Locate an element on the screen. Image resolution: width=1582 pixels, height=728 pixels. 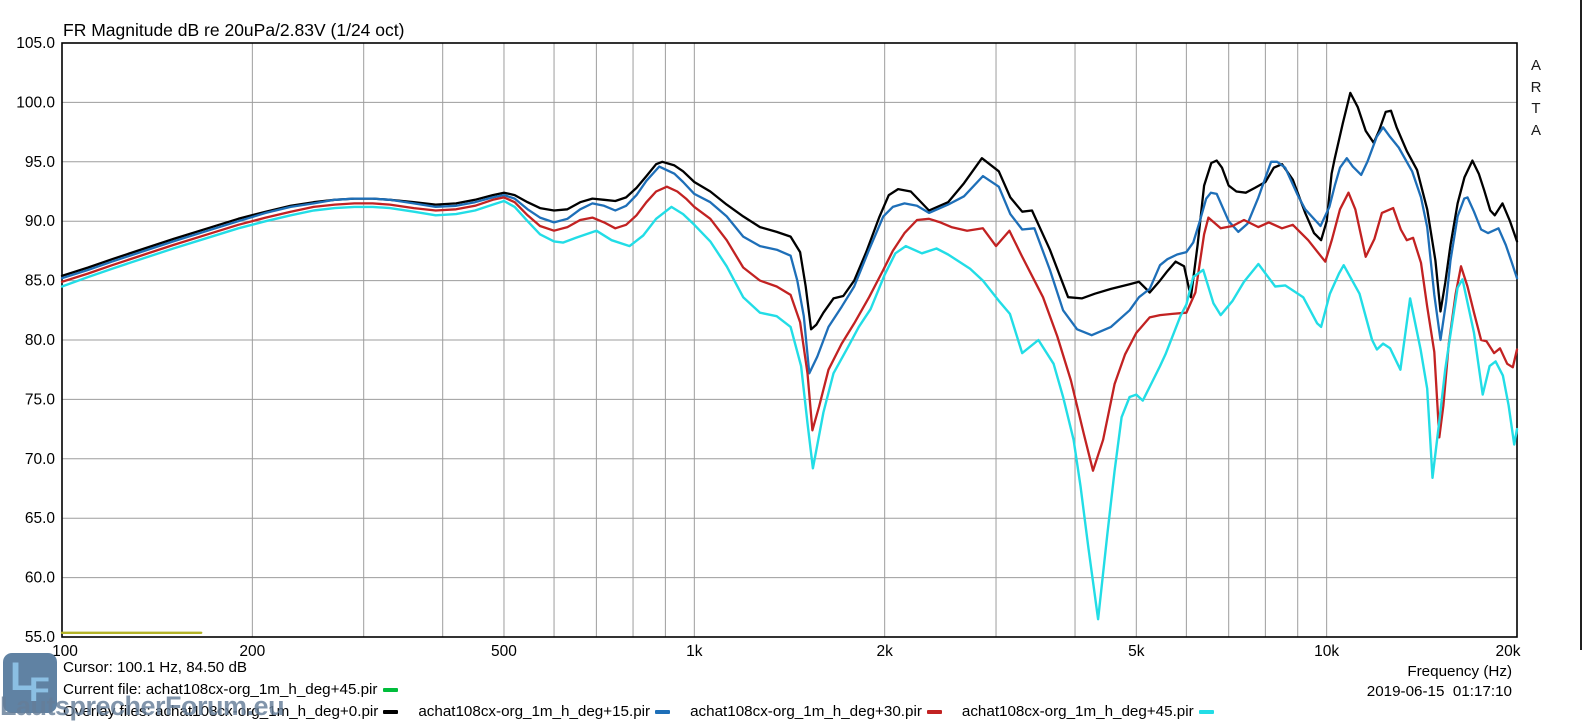
x-tick-label: 20k is located at coordinates (1508, 651).